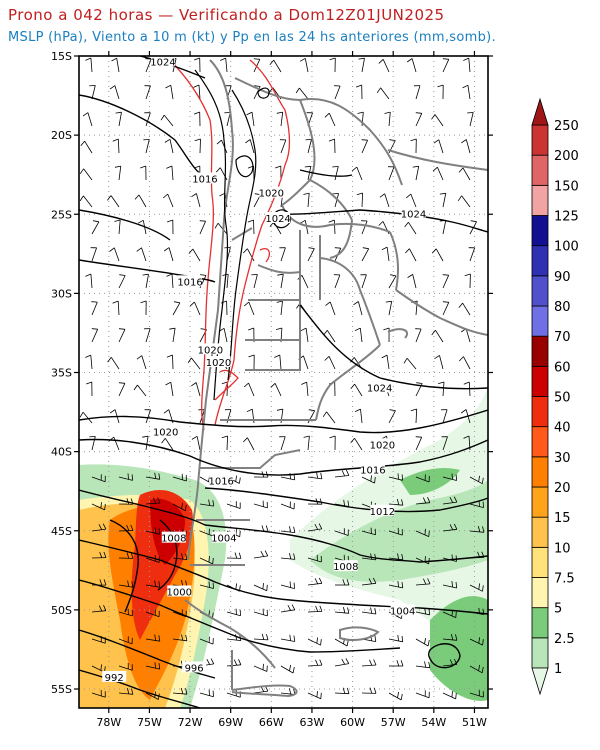 This screenshot has height=750, width=600. Describe the element at coordinates (562, 398) in the screenshot. I see `colorbar-label: 50` at that location.